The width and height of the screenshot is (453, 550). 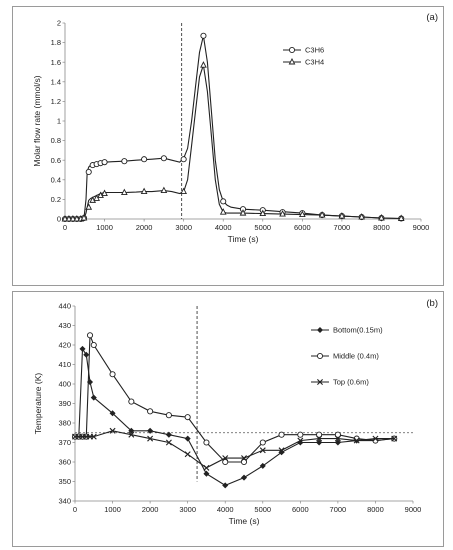 What do you see at coordinates (64, 384) in the screenshot?
I see `chart1-y-tick-label: 400` at bounding box center [64, 384].